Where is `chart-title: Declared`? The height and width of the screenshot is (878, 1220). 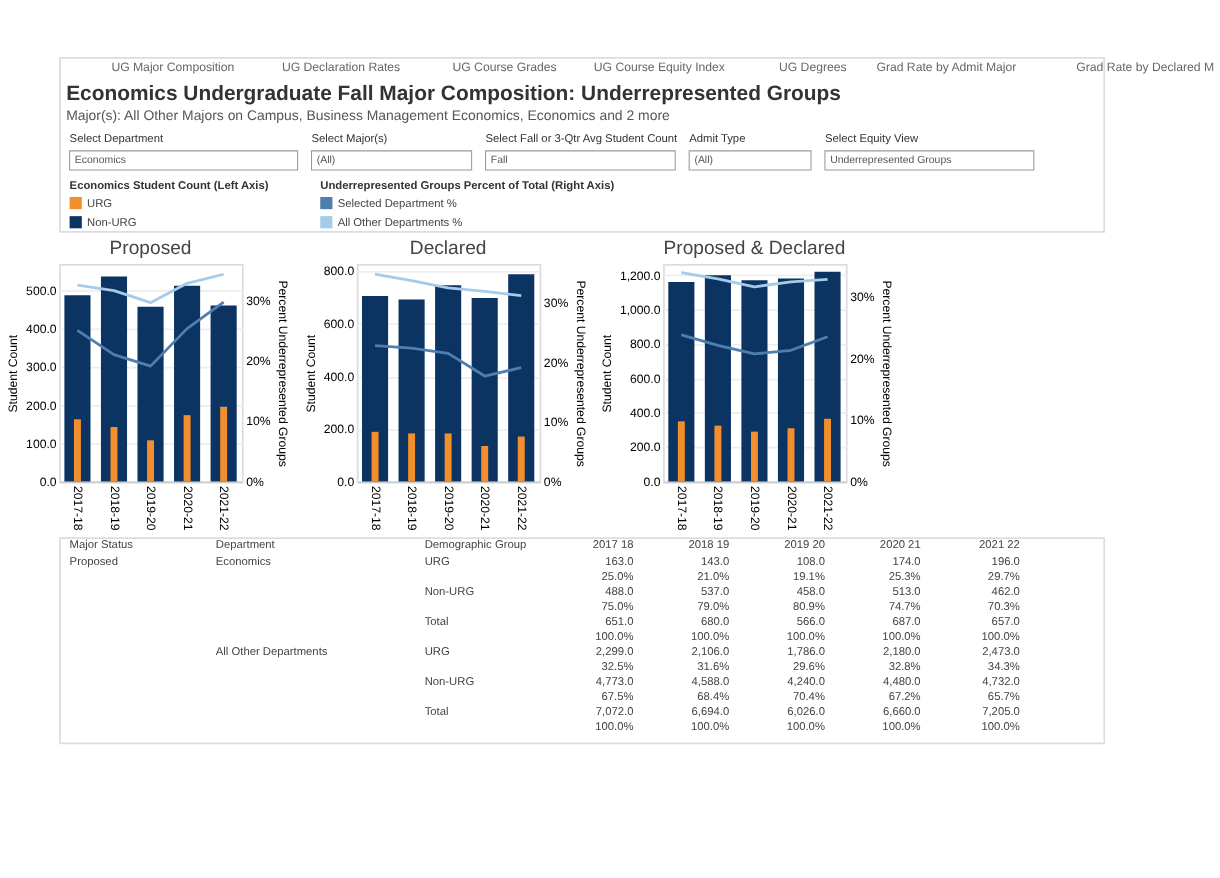
chart-title: Declared is located at coordinates (448, 248).